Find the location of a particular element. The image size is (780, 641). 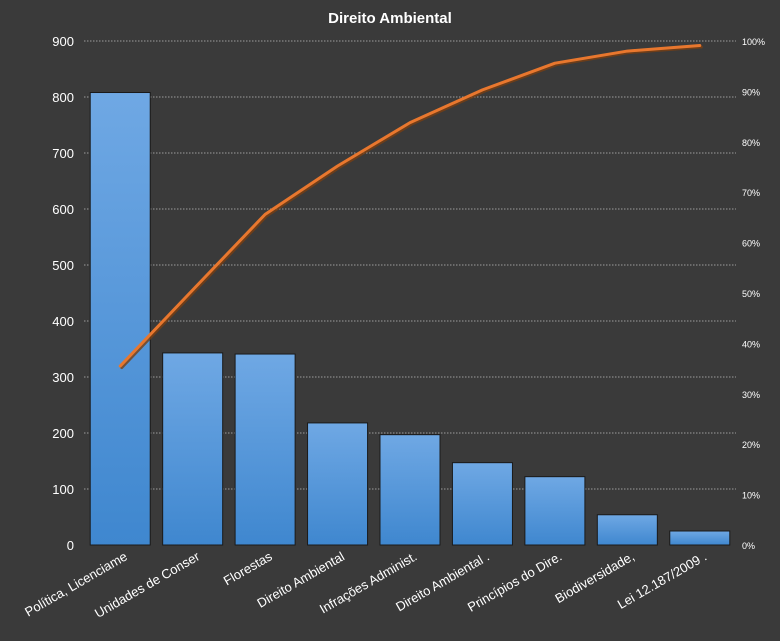

y-tick-label: 100 is located at coordinates (63, 489).